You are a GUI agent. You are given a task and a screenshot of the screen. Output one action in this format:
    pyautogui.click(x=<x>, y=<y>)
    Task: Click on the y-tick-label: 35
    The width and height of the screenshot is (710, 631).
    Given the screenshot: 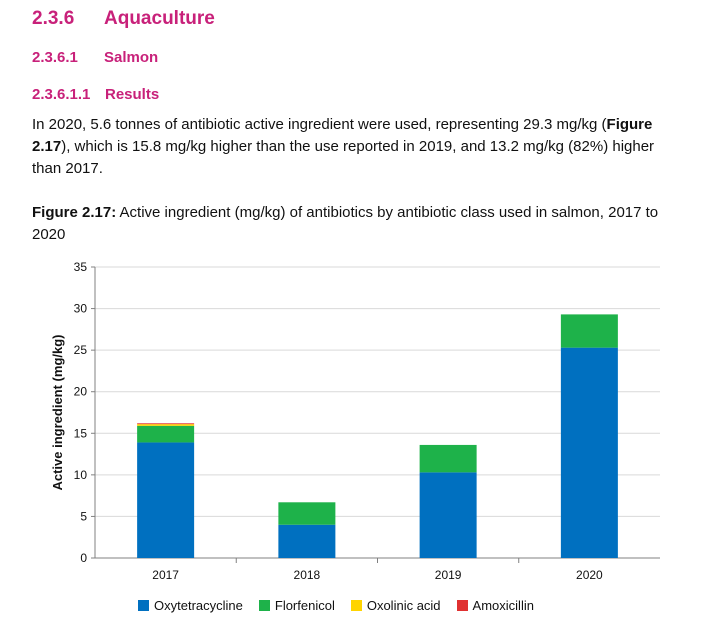 What is the action you would take?
    pyautogui.click(x=81, y=267)
    